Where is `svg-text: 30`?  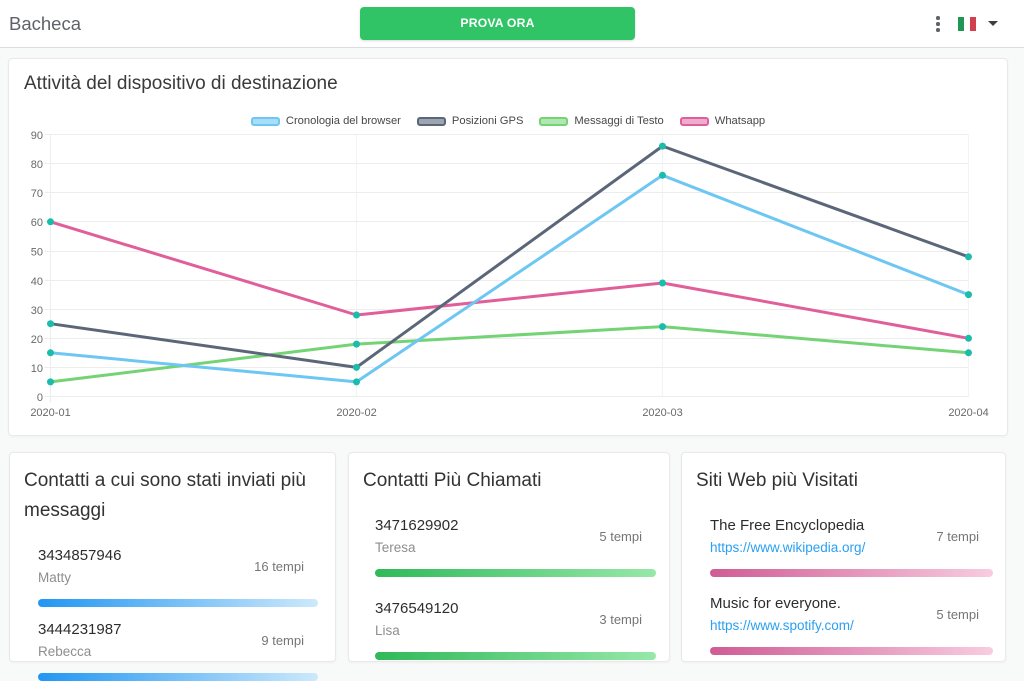 svg-text: 30 is located at coordinates (37, 311).